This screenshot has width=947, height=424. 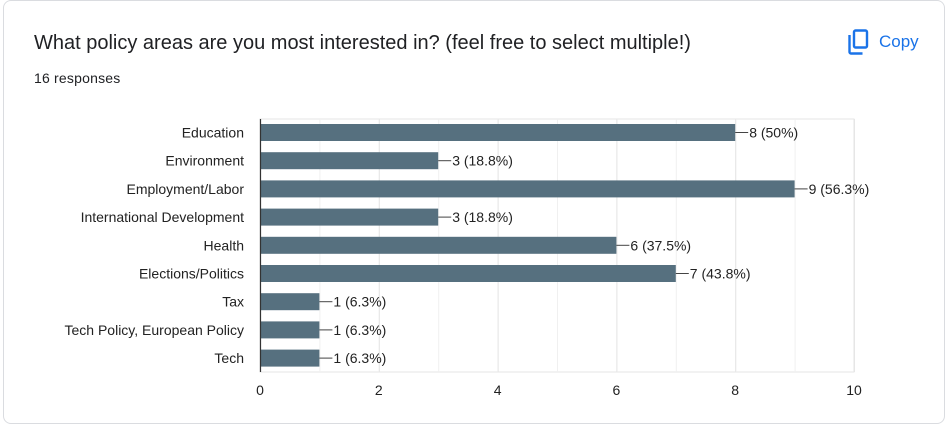 What do you see at coordinates (191, 274) in the screenshot?
I see `category-label: Elections/Politics` at bounding box center [191, 274].